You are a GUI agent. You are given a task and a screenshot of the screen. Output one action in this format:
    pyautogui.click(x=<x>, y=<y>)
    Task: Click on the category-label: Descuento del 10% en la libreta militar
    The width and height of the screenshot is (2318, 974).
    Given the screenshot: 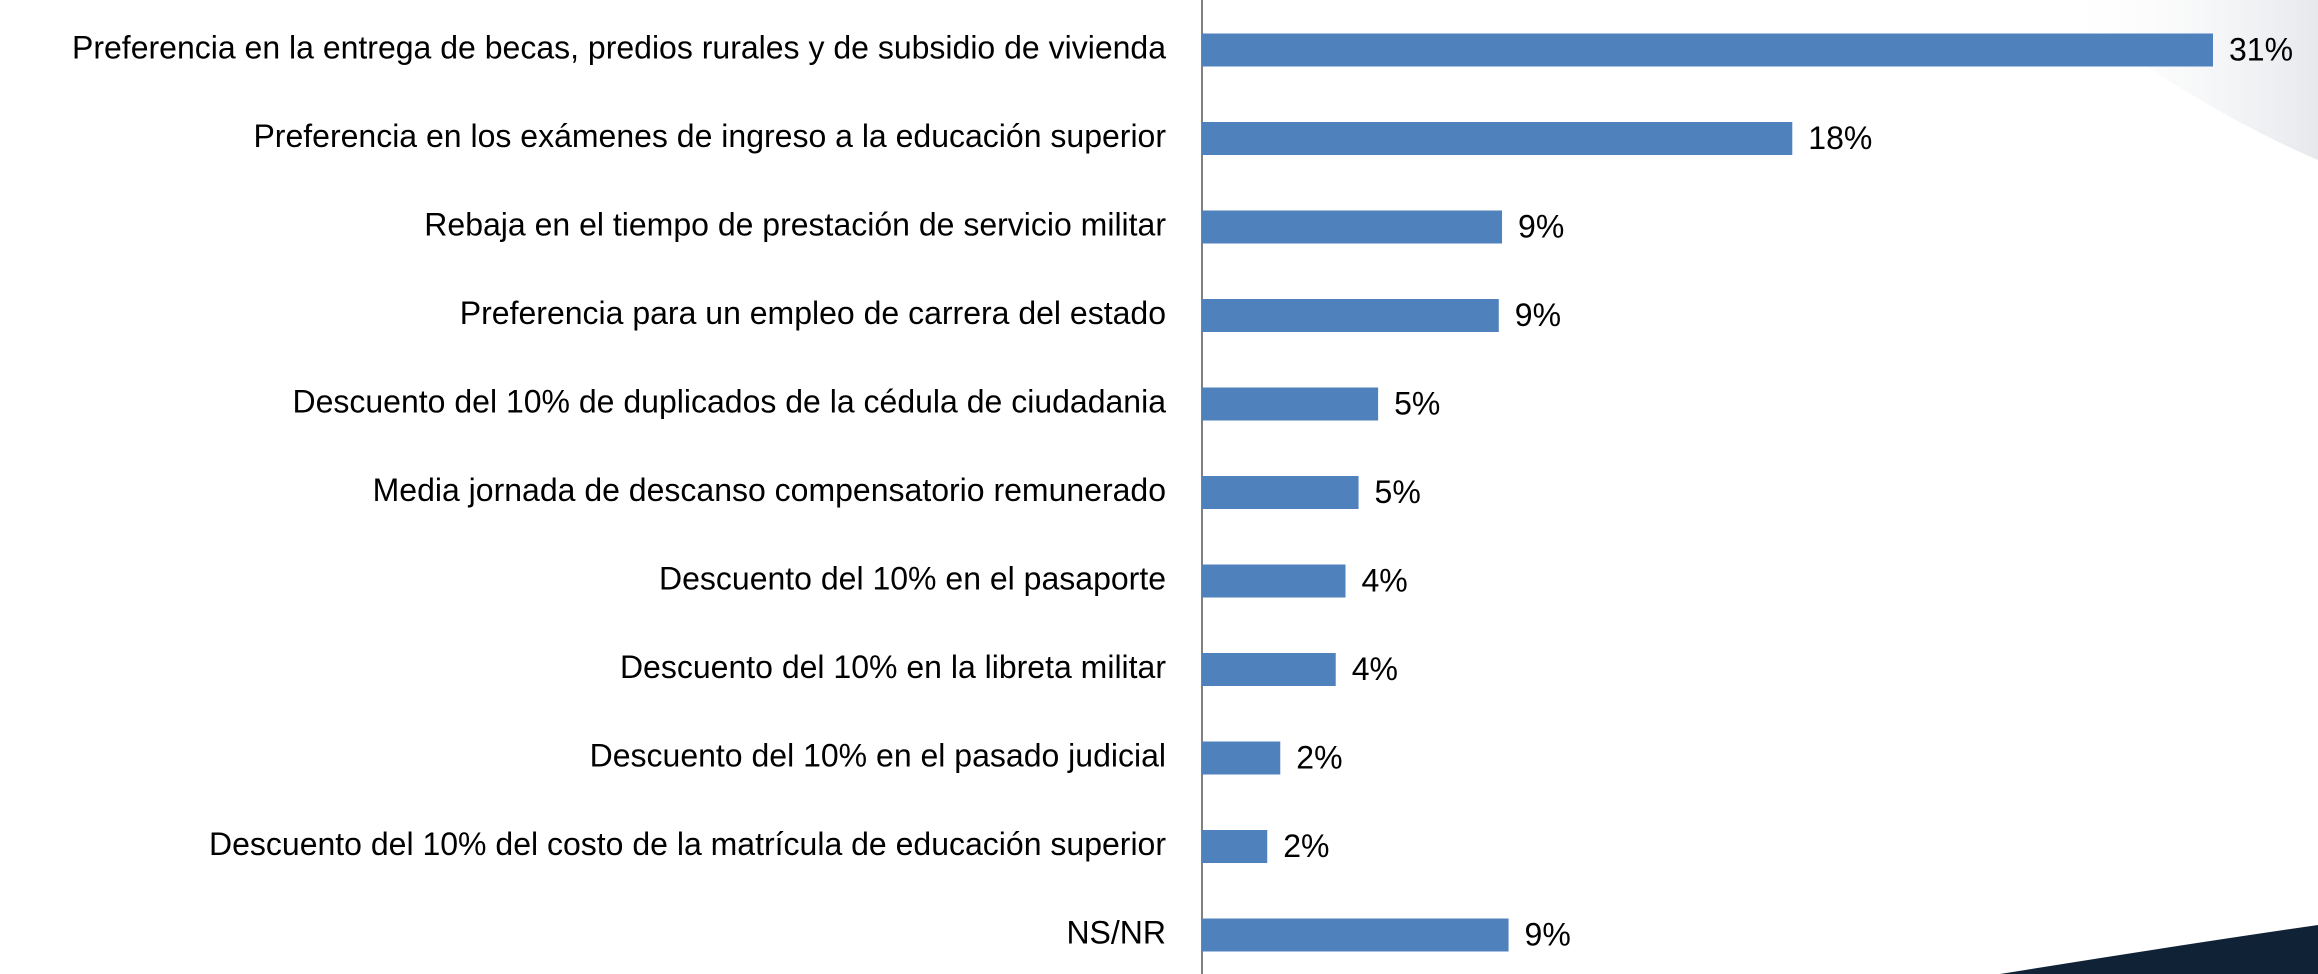 What is the action you would take?
    pyautogui.click(x=893, y=667)
    